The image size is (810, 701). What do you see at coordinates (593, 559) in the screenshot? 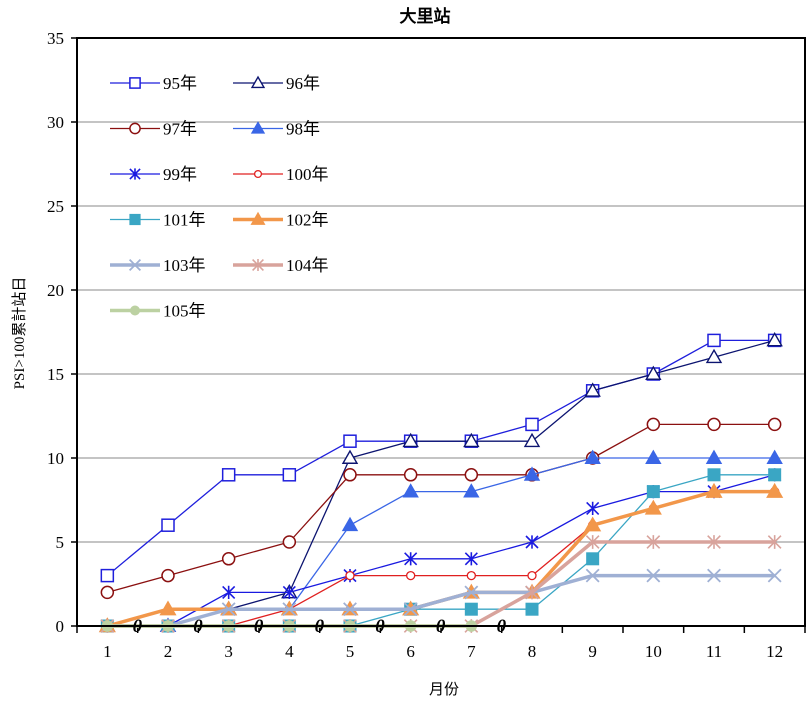
I see `point-101年-9` at bounding box center [593, 559].